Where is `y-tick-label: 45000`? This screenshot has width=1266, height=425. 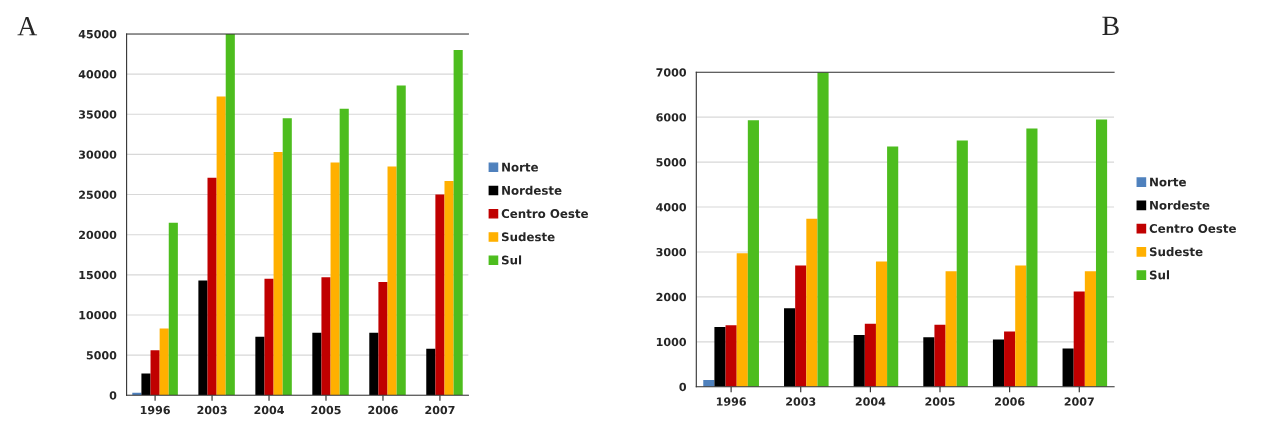 y-tick-label: 45000 is located at coordinates (97, 34).